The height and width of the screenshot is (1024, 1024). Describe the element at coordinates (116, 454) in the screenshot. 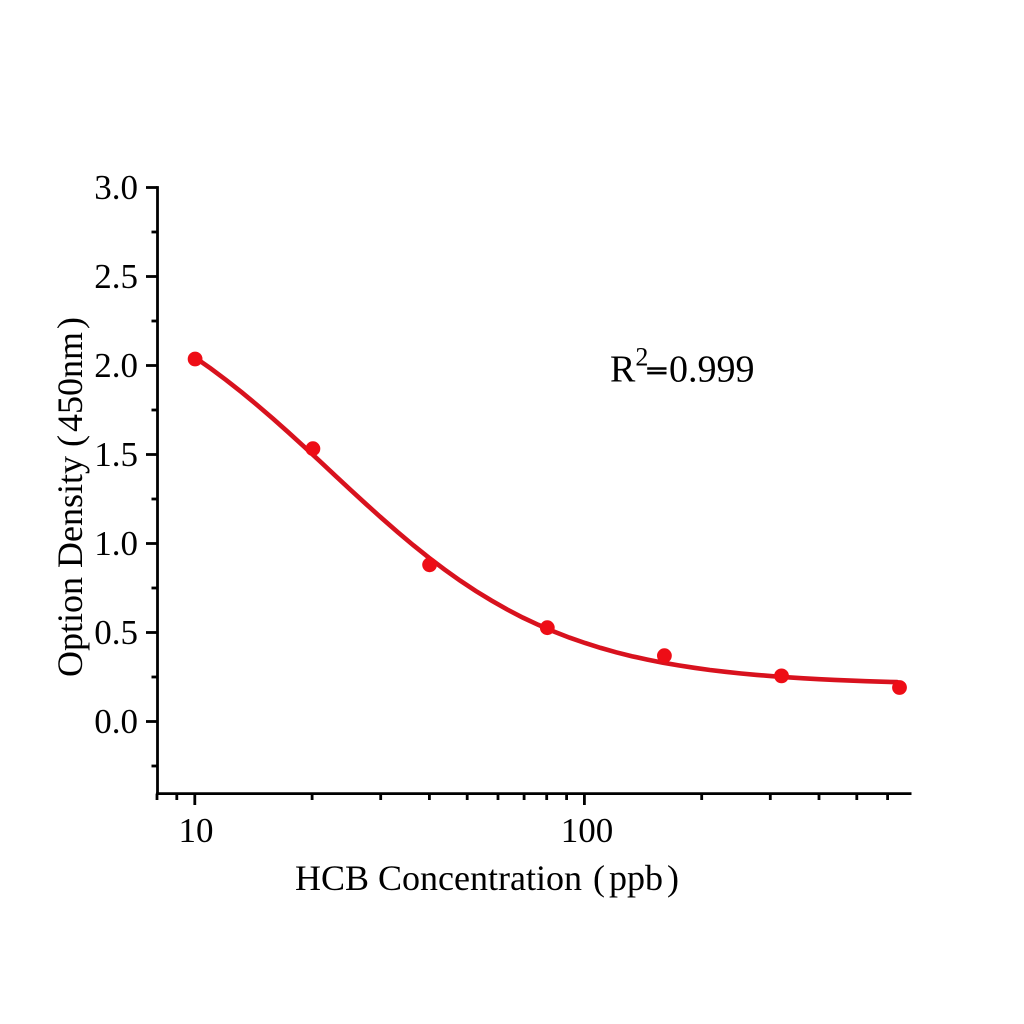

I see `svg-text: 1.5` at that location.